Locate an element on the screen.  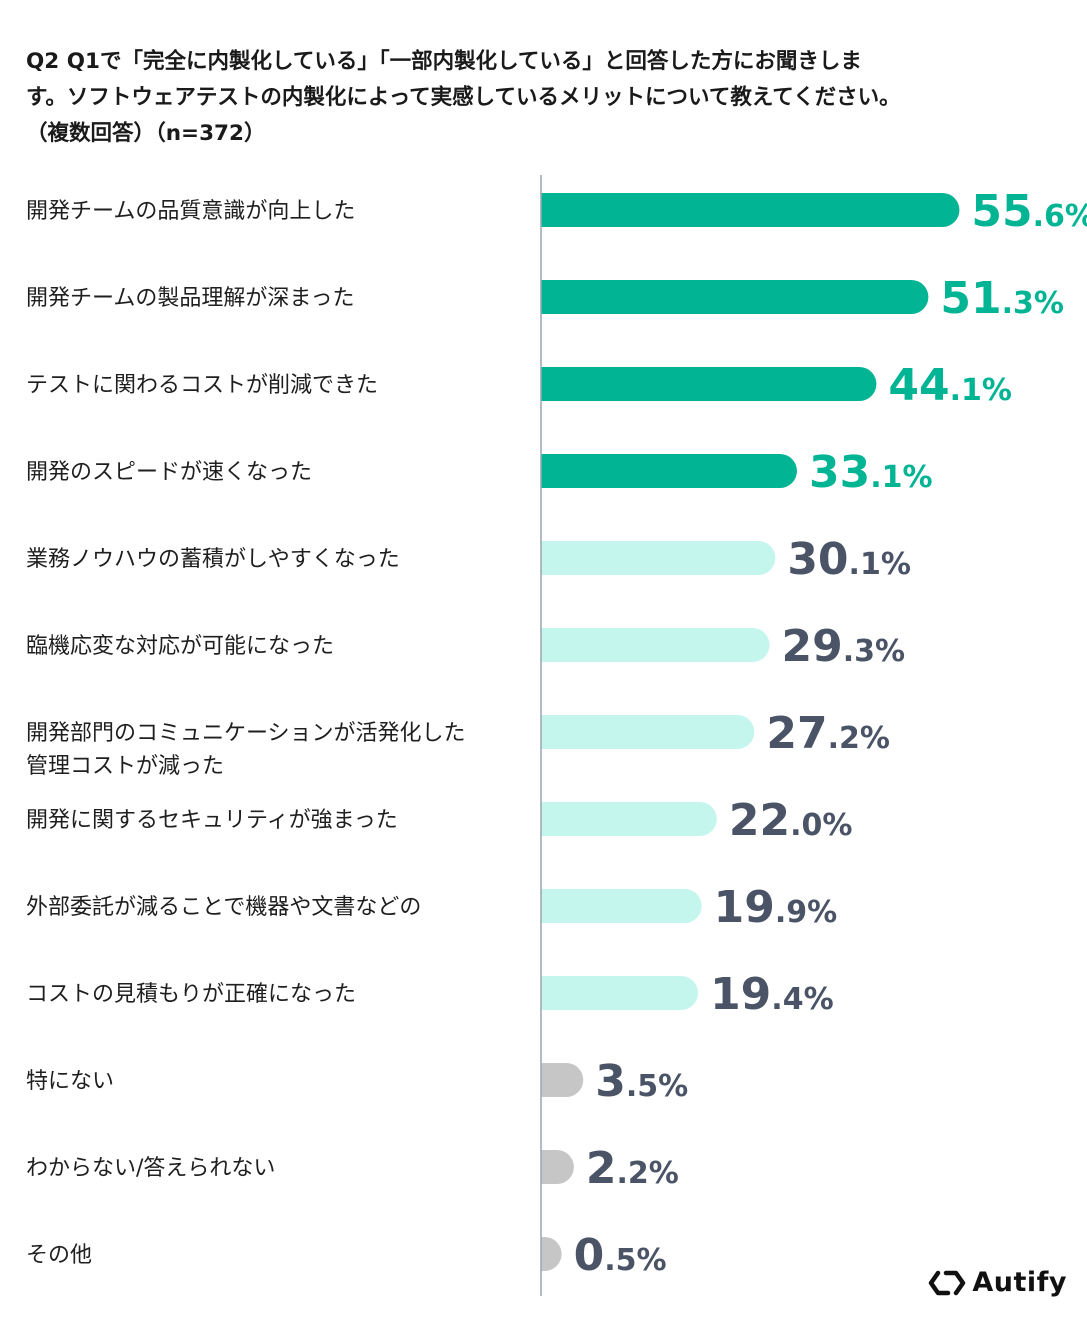
title-line-3: （複数回答）（n=372） is located at coordinates (146, 133).